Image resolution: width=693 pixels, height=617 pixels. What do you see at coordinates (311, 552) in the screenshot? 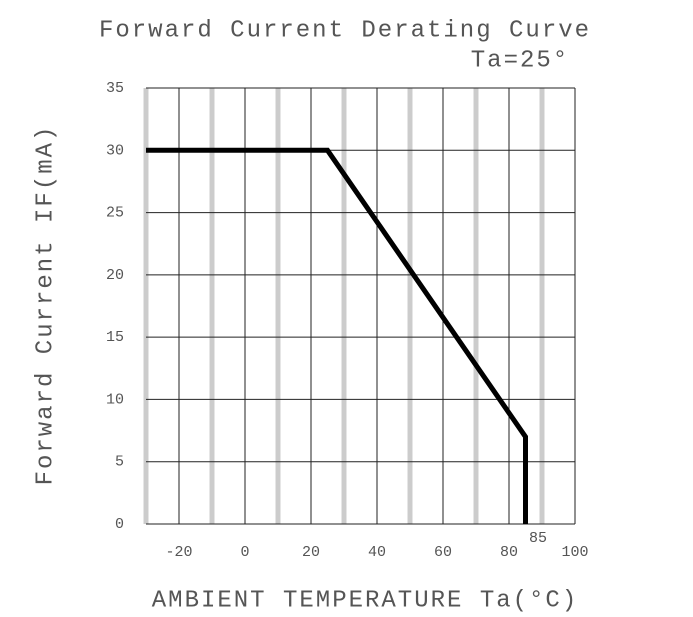
I see `x-tick-label: 20` at bounding box center [311, 552].